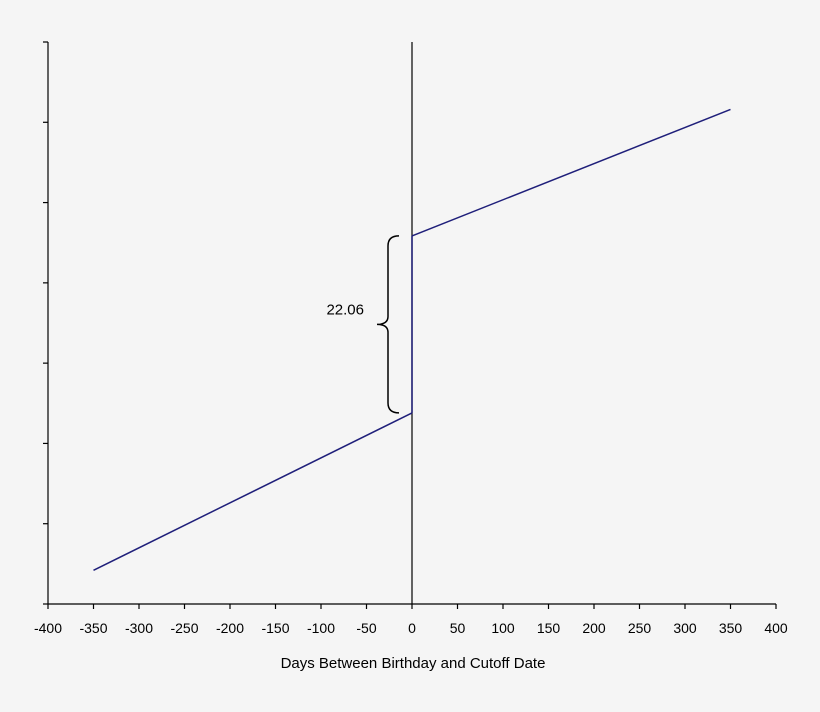  What do you see at coordinates (345, 309) in the screenshot?
I see `annotation-label: 22.06` at bounding box center [345, 309].